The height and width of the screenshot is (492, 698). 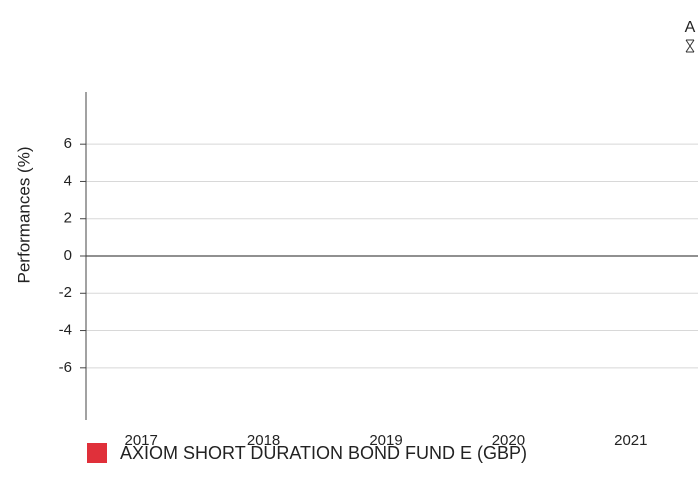 What do you see at coordinates (68, 255) in the screenshot?
I see `y-tick-label: 0` at bounding box center [68, 255].